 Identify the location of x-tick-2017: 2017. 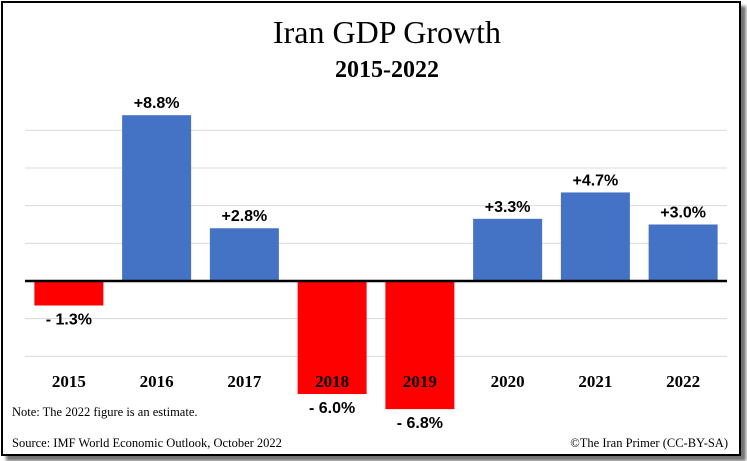
(244, 381).